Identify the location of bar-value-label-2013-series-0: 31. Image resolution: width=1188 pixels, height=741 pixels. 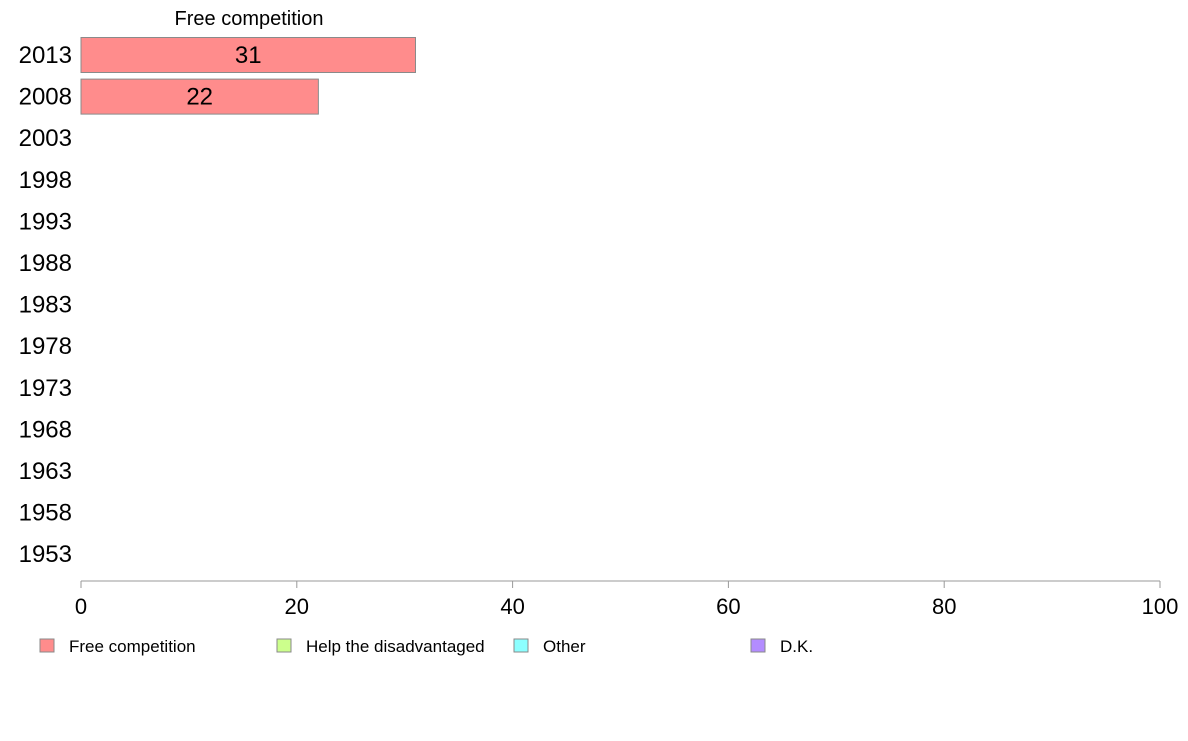
(248, 55).